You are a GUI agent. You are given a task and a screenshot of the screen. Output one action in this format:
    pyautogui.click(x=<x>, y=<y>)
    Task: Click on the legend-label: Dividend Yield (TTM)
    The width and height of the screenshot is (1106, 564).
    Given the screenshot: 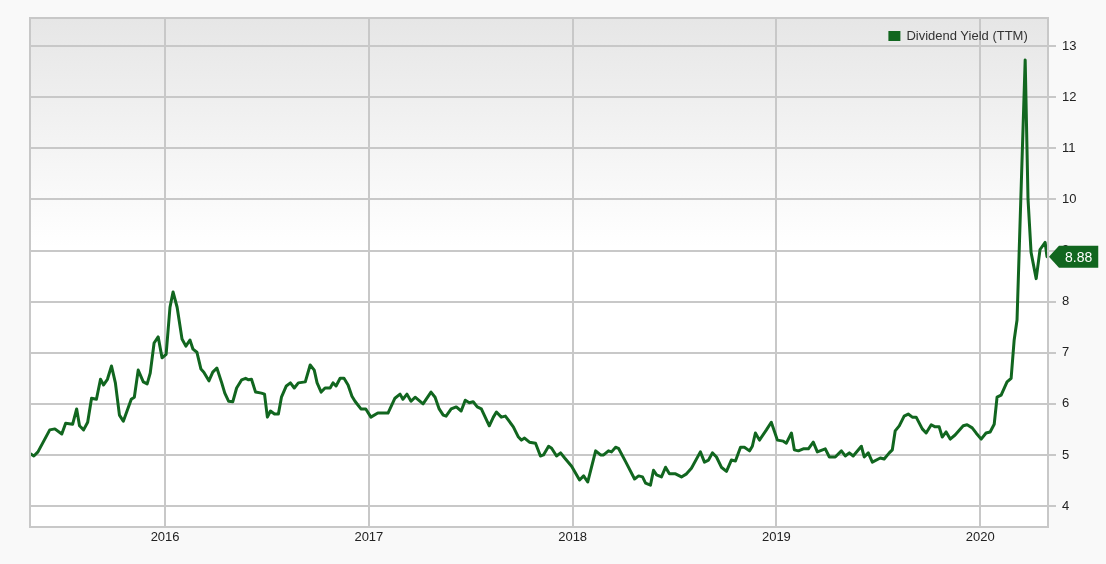 What is the action you would take?
    pyautogui.click(x=967, y=35)
    